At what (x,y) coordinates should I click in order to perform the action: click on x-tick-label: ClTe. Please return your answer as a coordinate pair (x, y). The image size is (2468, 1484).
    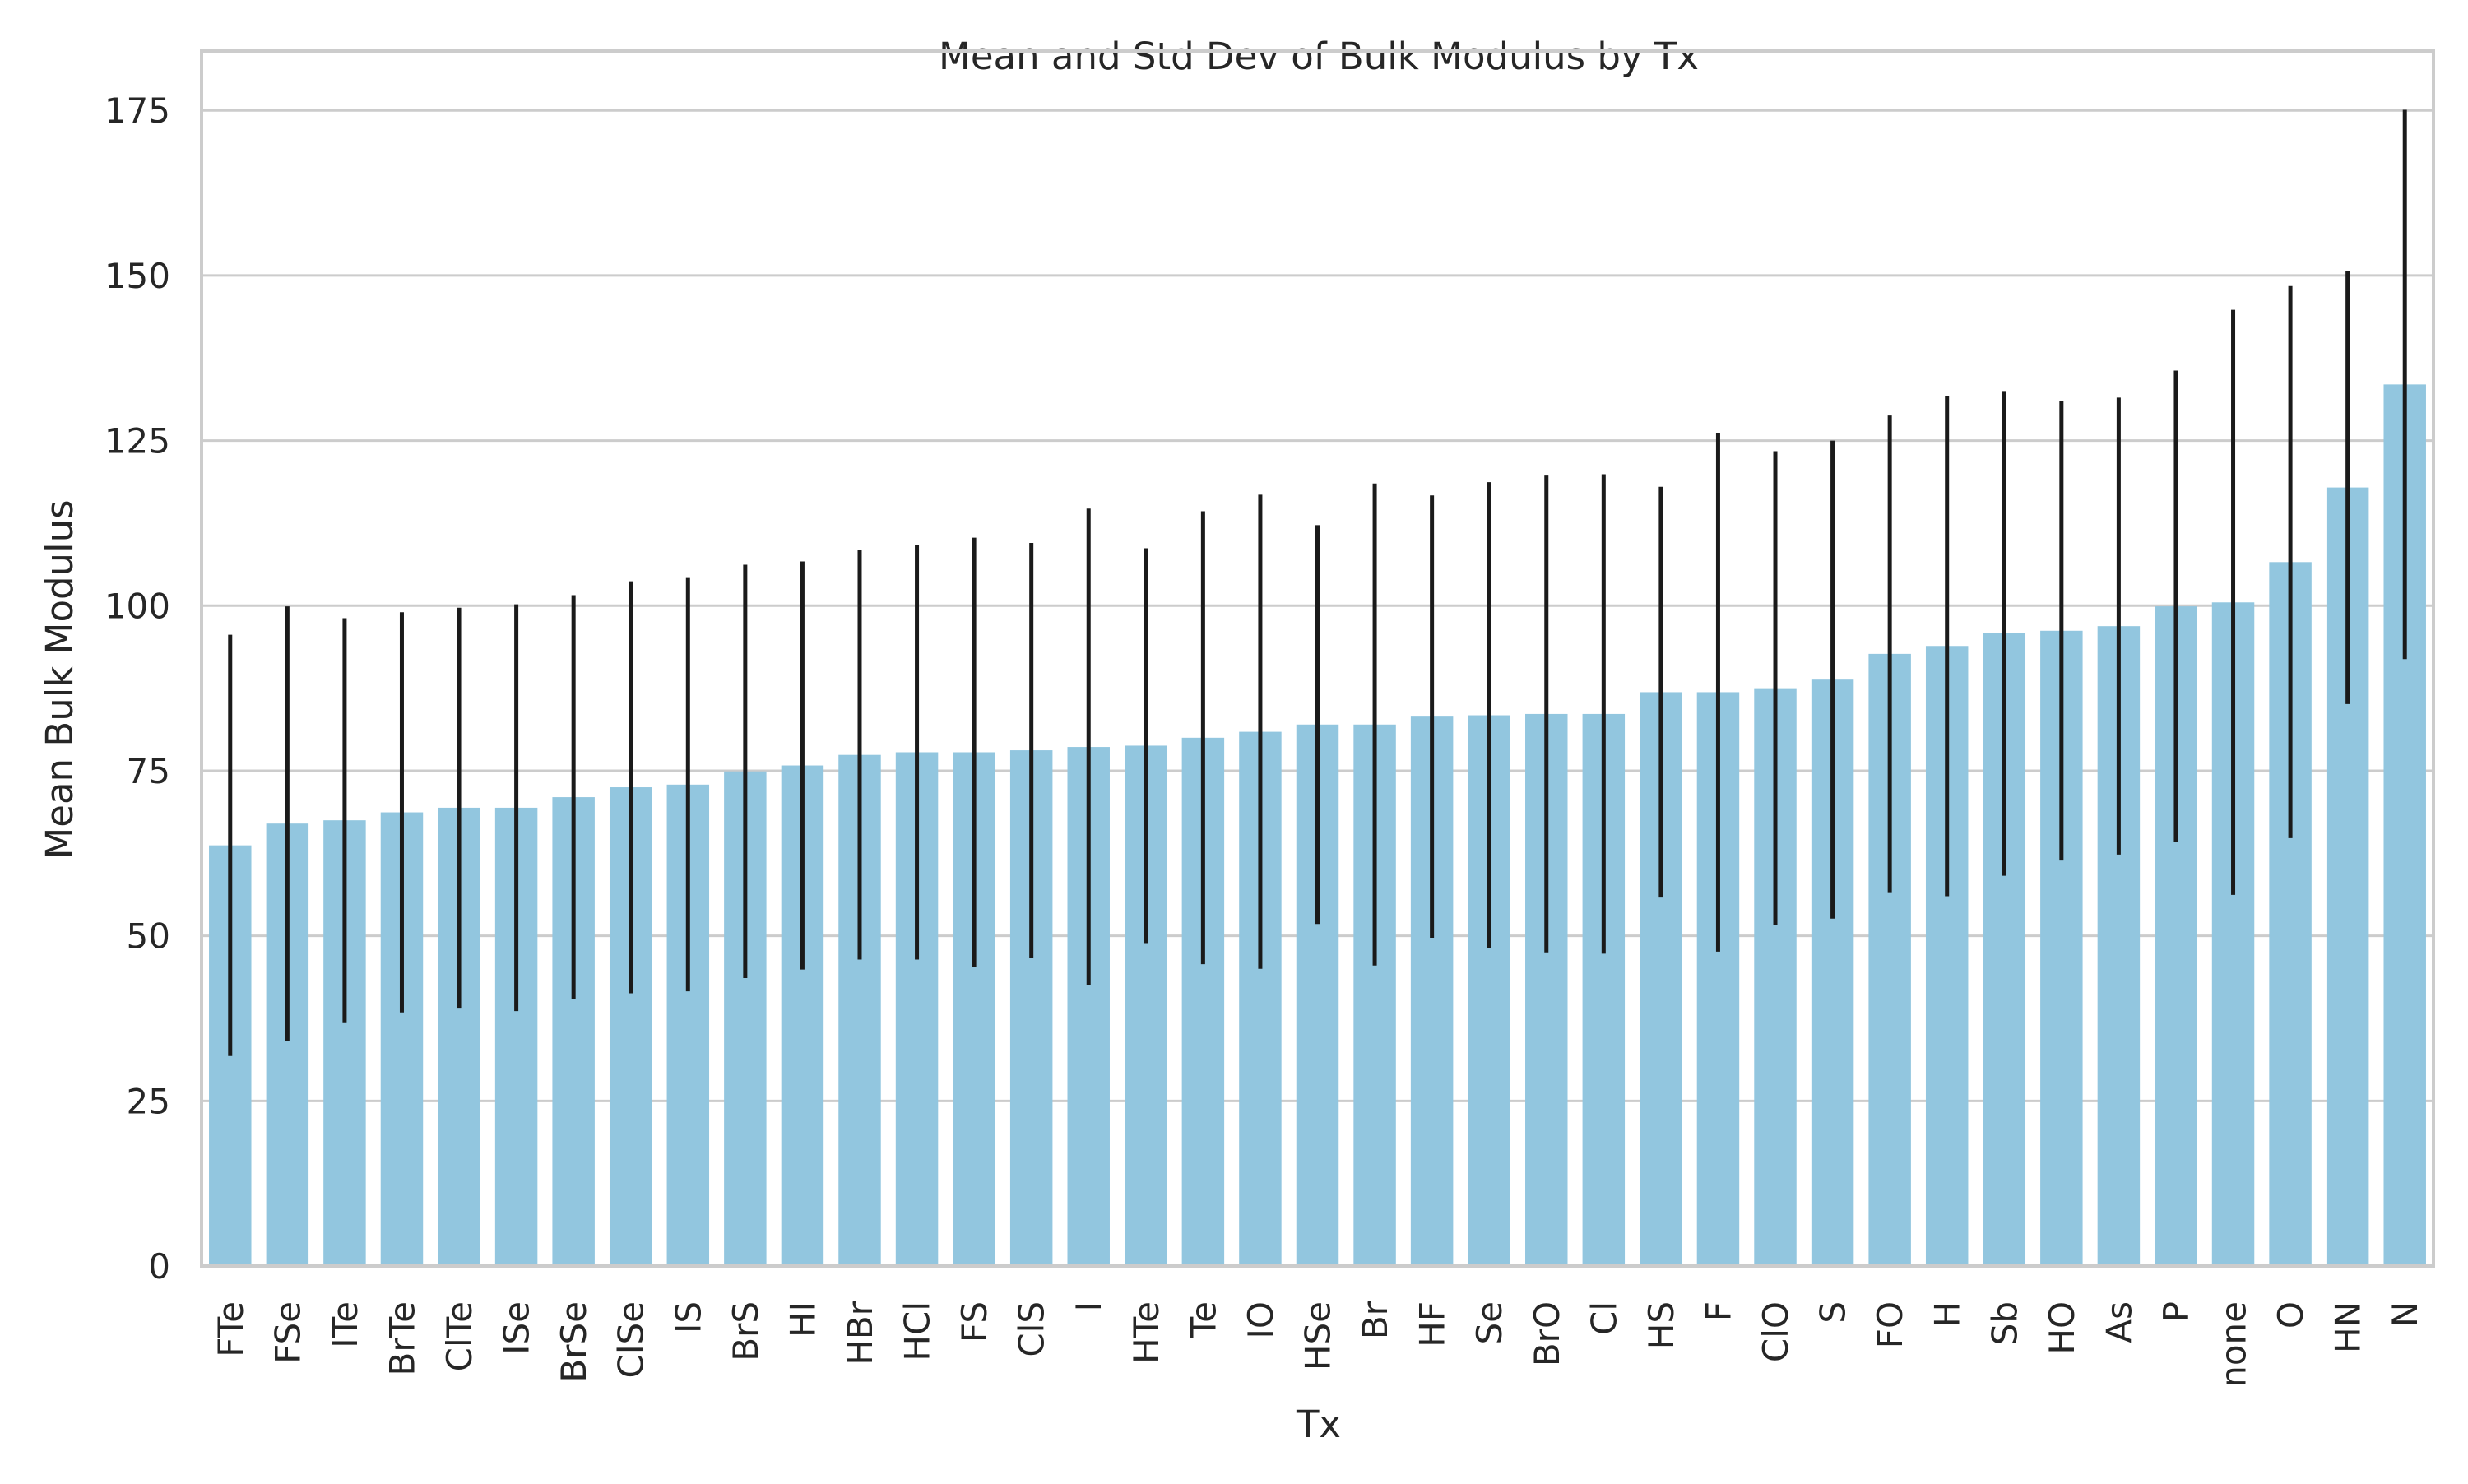
    Looking at the image, I should click on (459, 1336).